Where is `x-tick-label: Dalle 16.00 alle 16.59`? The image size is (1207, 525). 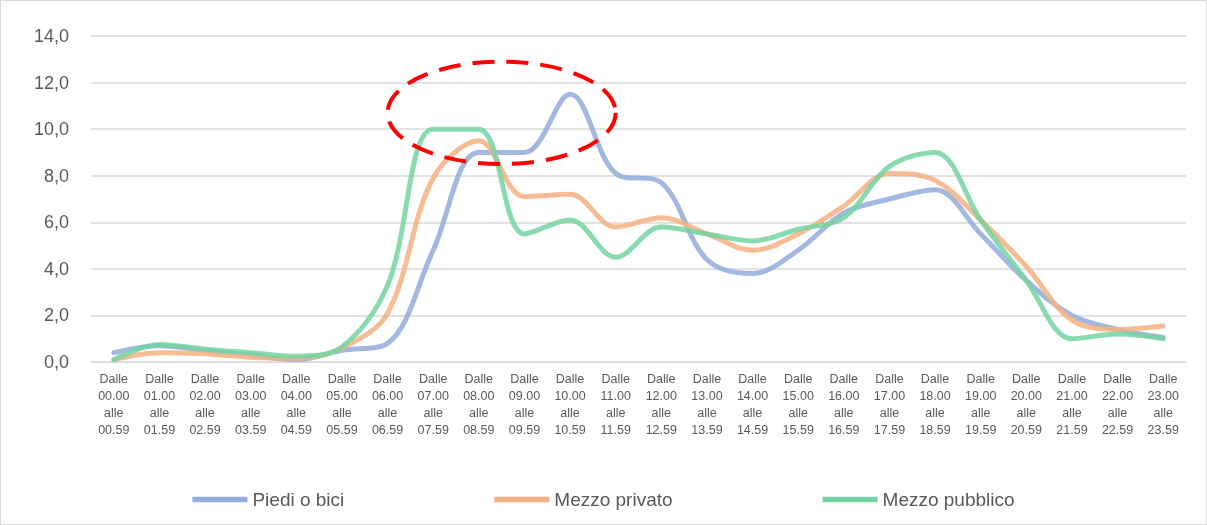
x-tick-label: Dalle 16.00 alle 16.59 is located at coordinates (844, 404).